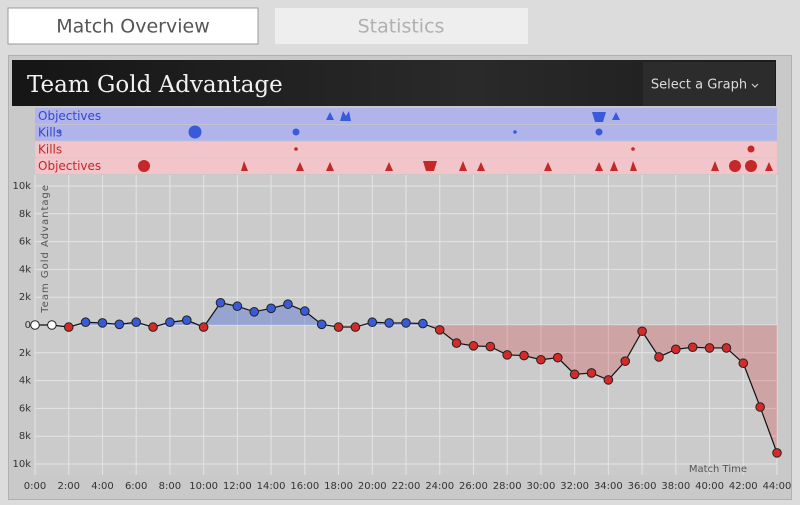 The image size is (800, 505). I want to click on x-tick-label: 34:00, so click(608, 486).